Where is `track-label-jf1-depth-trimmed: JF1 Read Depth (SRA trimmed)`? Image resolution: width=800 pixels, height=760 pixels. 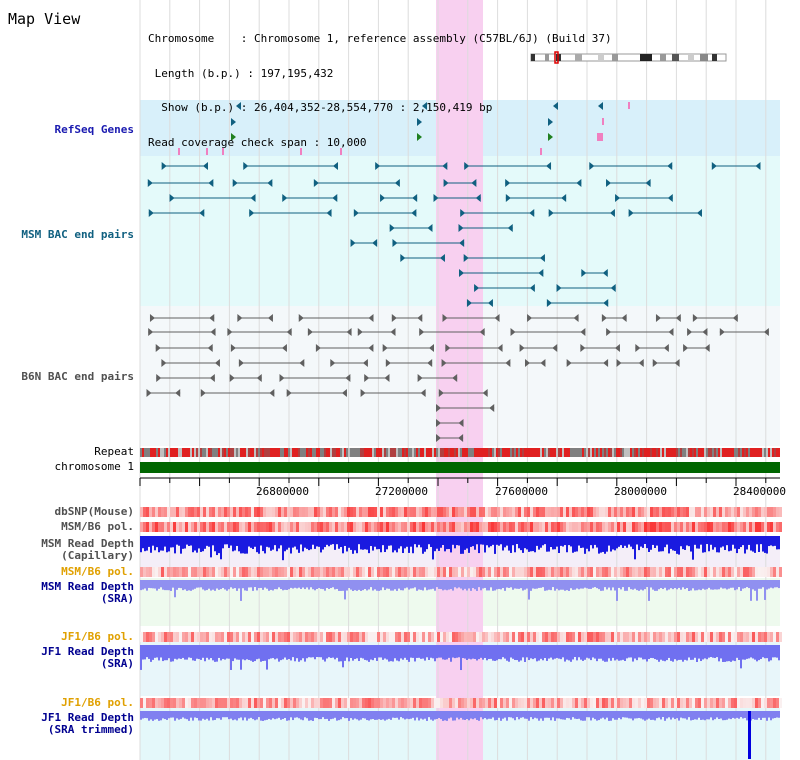
track-label-jf1-depth-trimmed: JF1 Read Depth (SRA trimmed) is located at coordinates (87, 724).